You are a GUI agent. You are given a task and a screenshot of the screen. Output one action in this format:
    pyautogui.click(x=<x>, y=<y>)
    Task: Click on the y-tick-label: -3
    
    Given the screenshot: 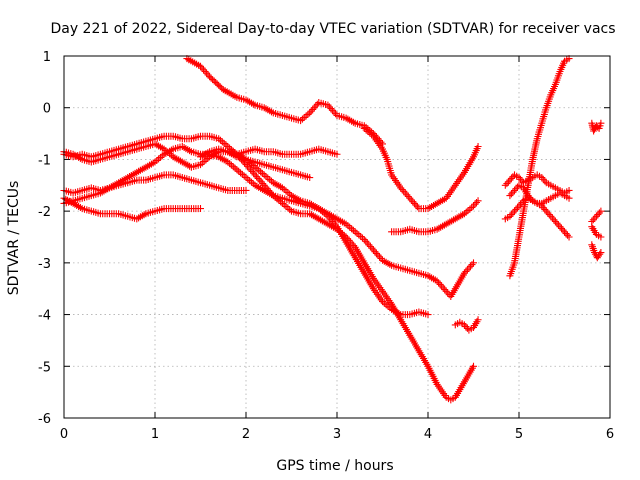 What is the action you would take?
    pyautogui.click(x=44, y=264)
    